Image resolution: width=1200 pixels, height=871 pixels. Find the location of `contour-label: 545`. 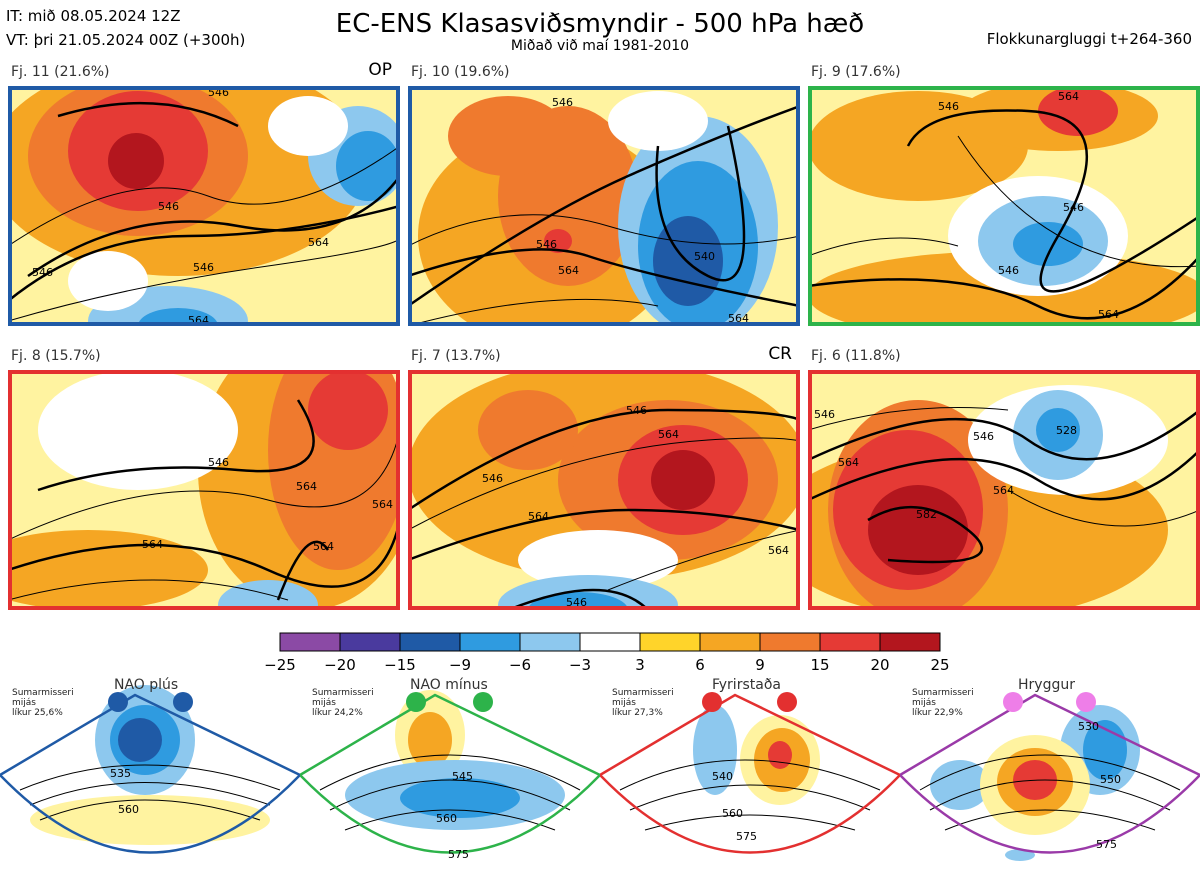

contour-label: 545 is located at coordinates (462, 776).